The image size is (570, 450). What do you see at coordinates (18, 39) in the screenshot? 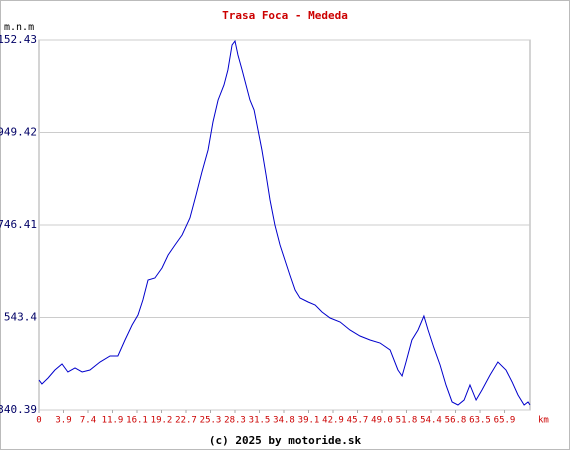
I see `y-tick-label: 1152.43` at bounding box center [18, 39].